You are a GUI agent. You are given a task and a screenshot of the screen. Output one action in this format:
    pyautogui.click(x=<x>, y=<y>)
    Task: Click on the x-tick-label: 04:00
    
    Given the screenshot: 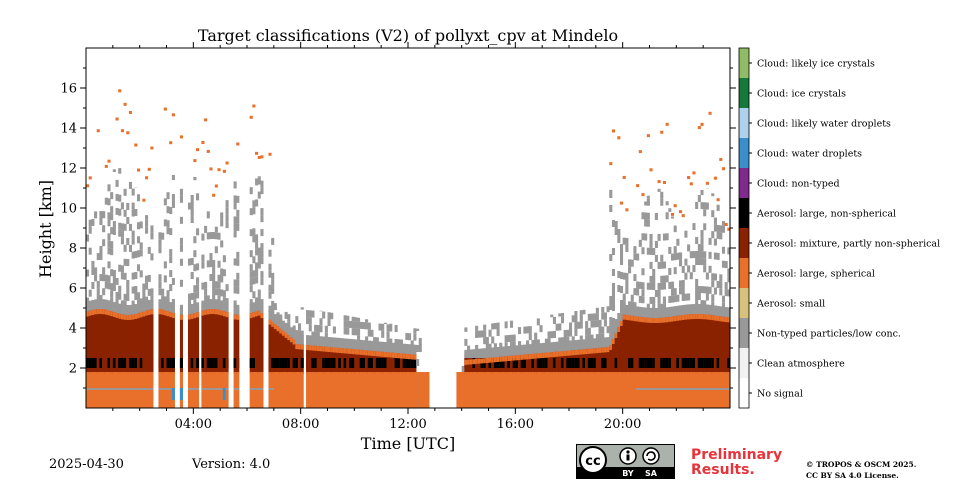 What is the action you would take?
    pyautogui.click(x=193, y=424)
    